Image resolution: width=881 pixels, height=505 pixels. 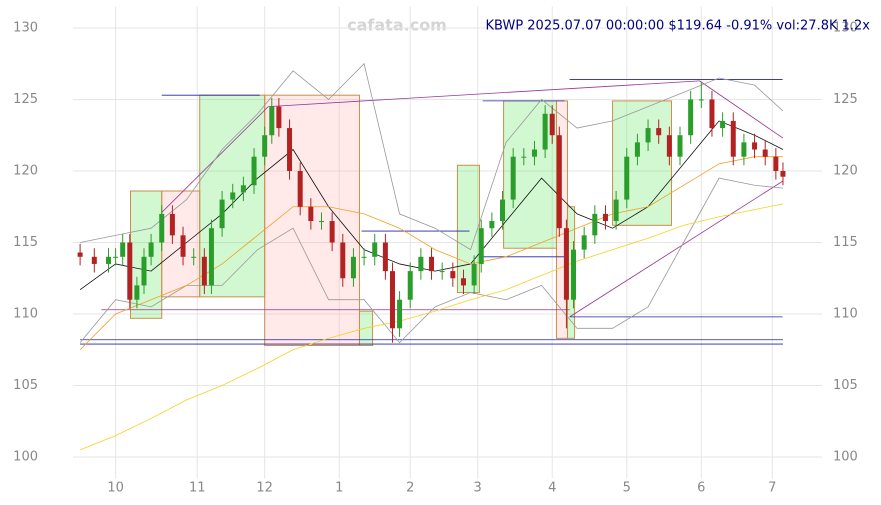 What do you see at coordinates (25, 99) in the screenshot?
I see `y-tick-label: 125` at bounding box center [25, 99].